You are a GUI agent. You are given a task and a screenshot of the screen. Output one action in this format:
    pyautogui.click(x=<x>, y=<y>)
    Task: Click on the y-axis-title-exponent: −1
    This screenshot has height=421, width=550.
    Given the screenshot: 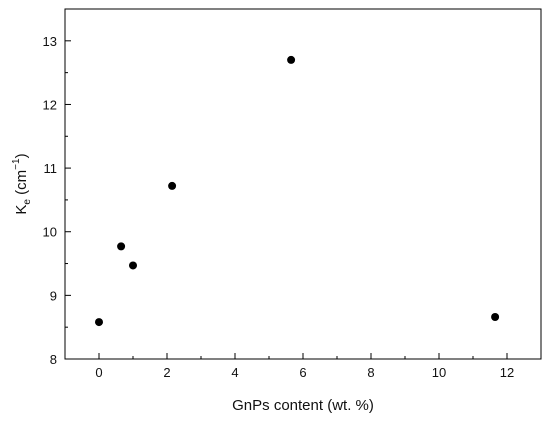 What is the action you would take?
    pyautogui.click(x=16, y=164)
    